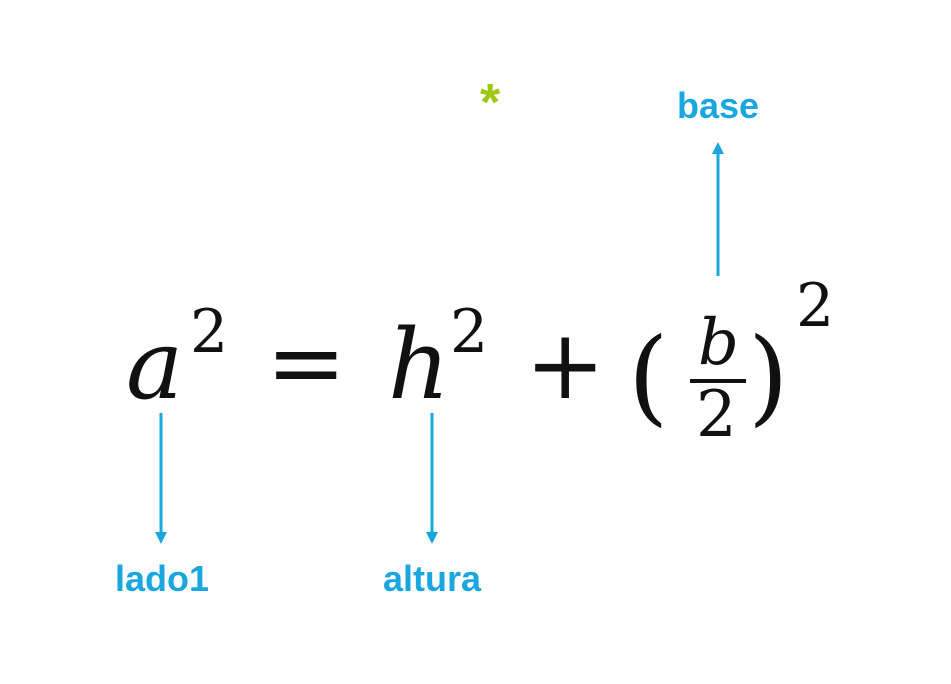 The image size is (951, 684). Describe the element at coordinates (154, 365) in the screenshot. I see `term-a: a` at that location.